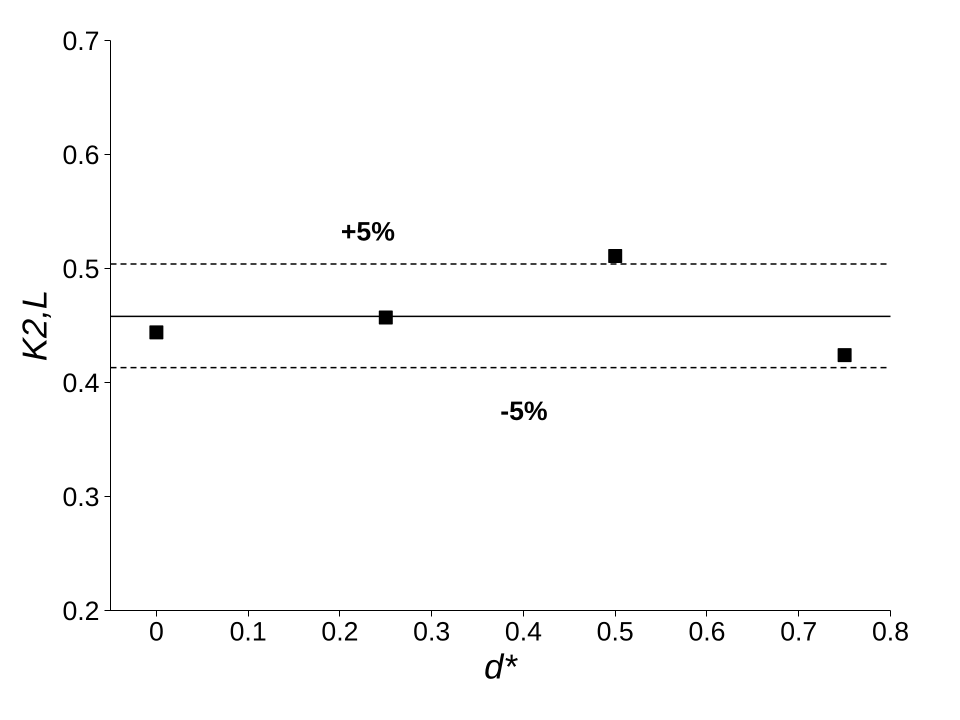 Image resolution: width=960 pixels, height=720 pixels. I want to click on x-tick-label: 0.4, so click(523, 631).